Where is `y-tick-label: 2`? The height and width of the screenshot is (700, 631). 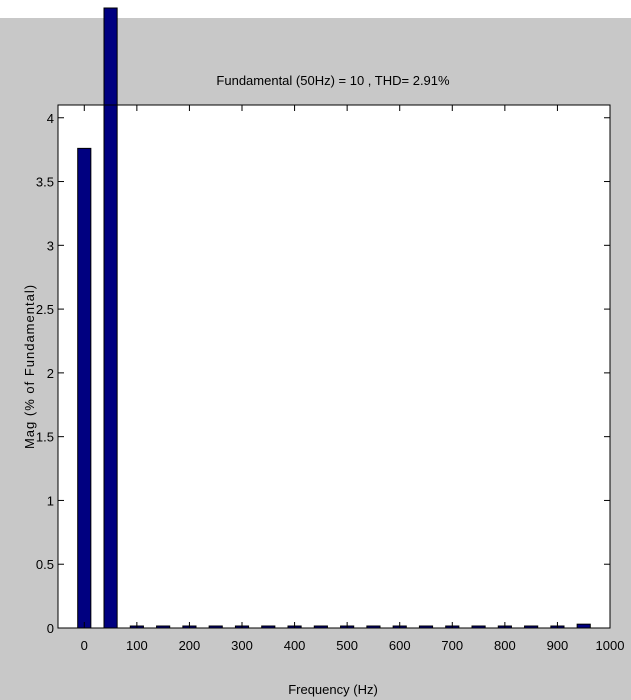 y-tick-label: 2 is located at coordinates (50, 373).